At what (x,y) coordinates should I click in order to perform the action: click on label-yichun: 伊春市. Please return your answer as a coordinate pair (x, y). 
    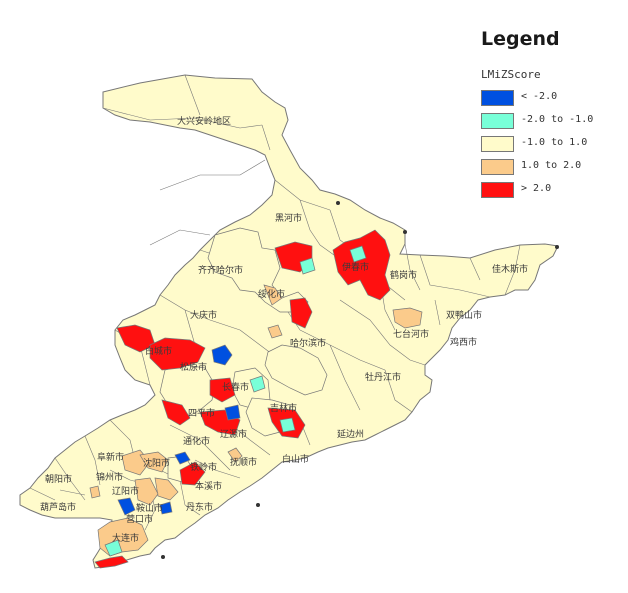
    Looking at the image, I should click on (355, 267).